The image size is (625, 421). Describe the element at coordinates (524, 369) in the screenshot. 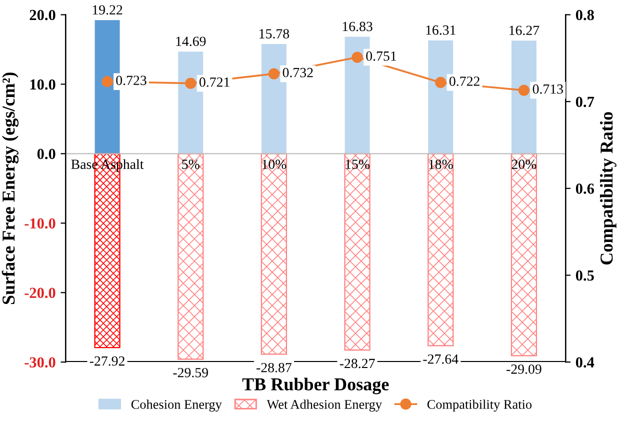

I see `data-label: -29.09` at that location.